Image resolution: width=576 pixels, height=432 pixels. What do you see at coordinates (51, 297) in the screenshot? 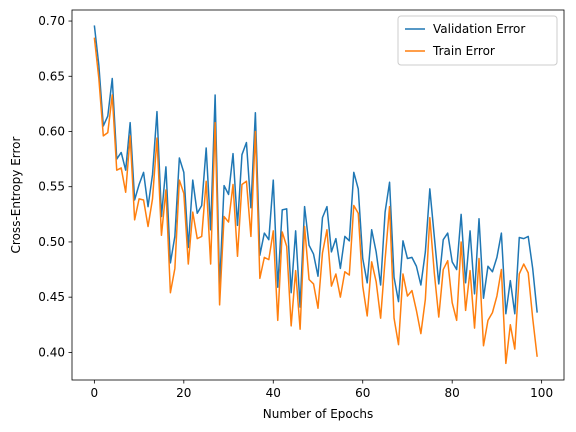
I see `y-tick-label-1: 0.45` at bounding box center [51, 297].